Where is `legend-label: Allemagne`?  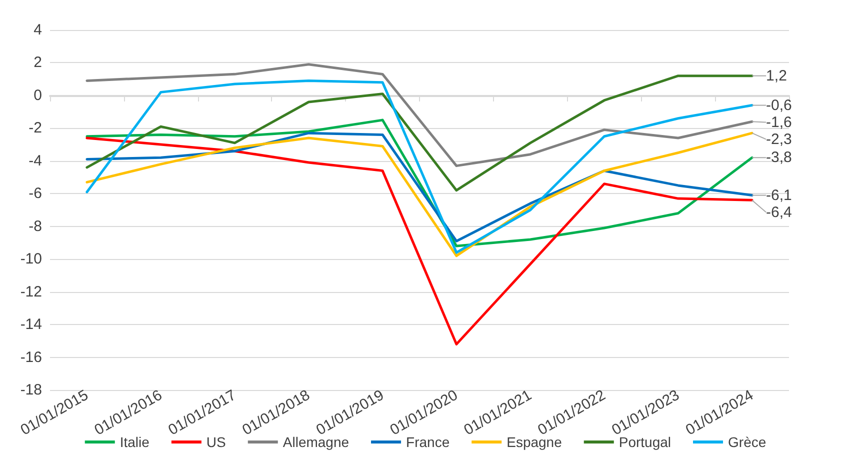
legend-label: Allemagne is located at coordinates (316, 442).